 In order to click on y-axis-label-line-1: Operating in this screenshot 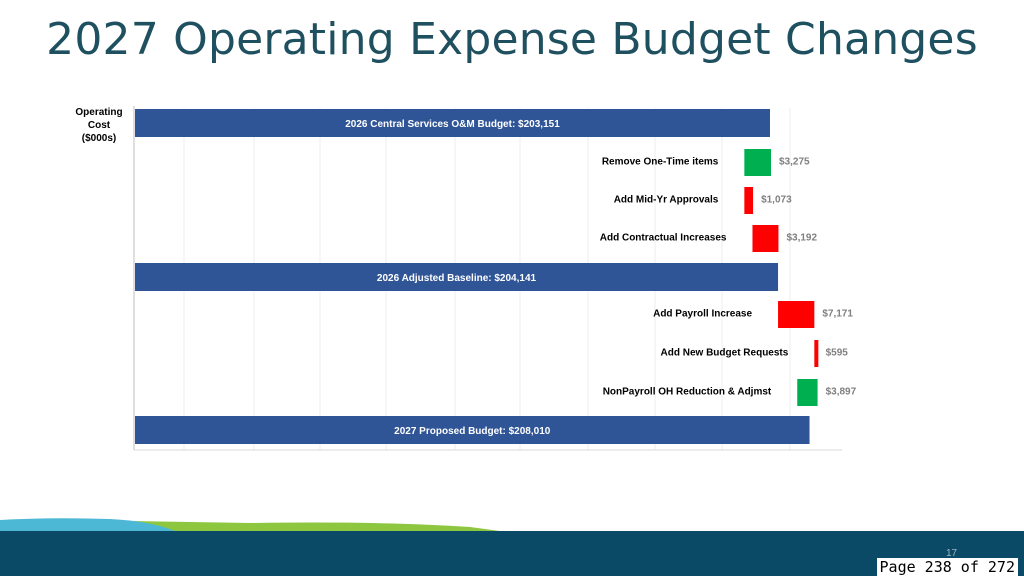, I will do `click(99, 112)`.